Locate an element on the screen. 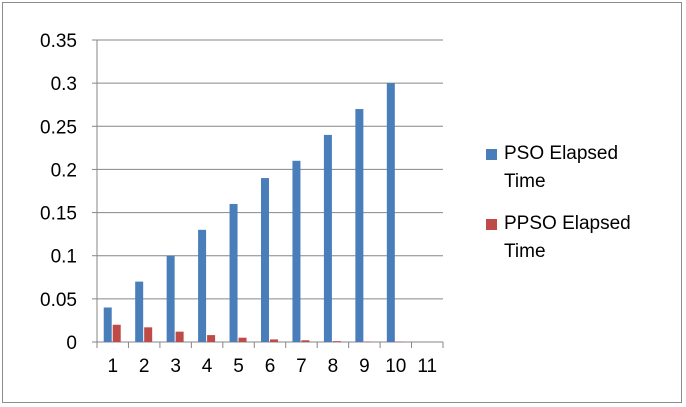 The image size is (686, 407). legend-item-ppso: PPSO Elapsed Time is located at coordinates (581, 238).